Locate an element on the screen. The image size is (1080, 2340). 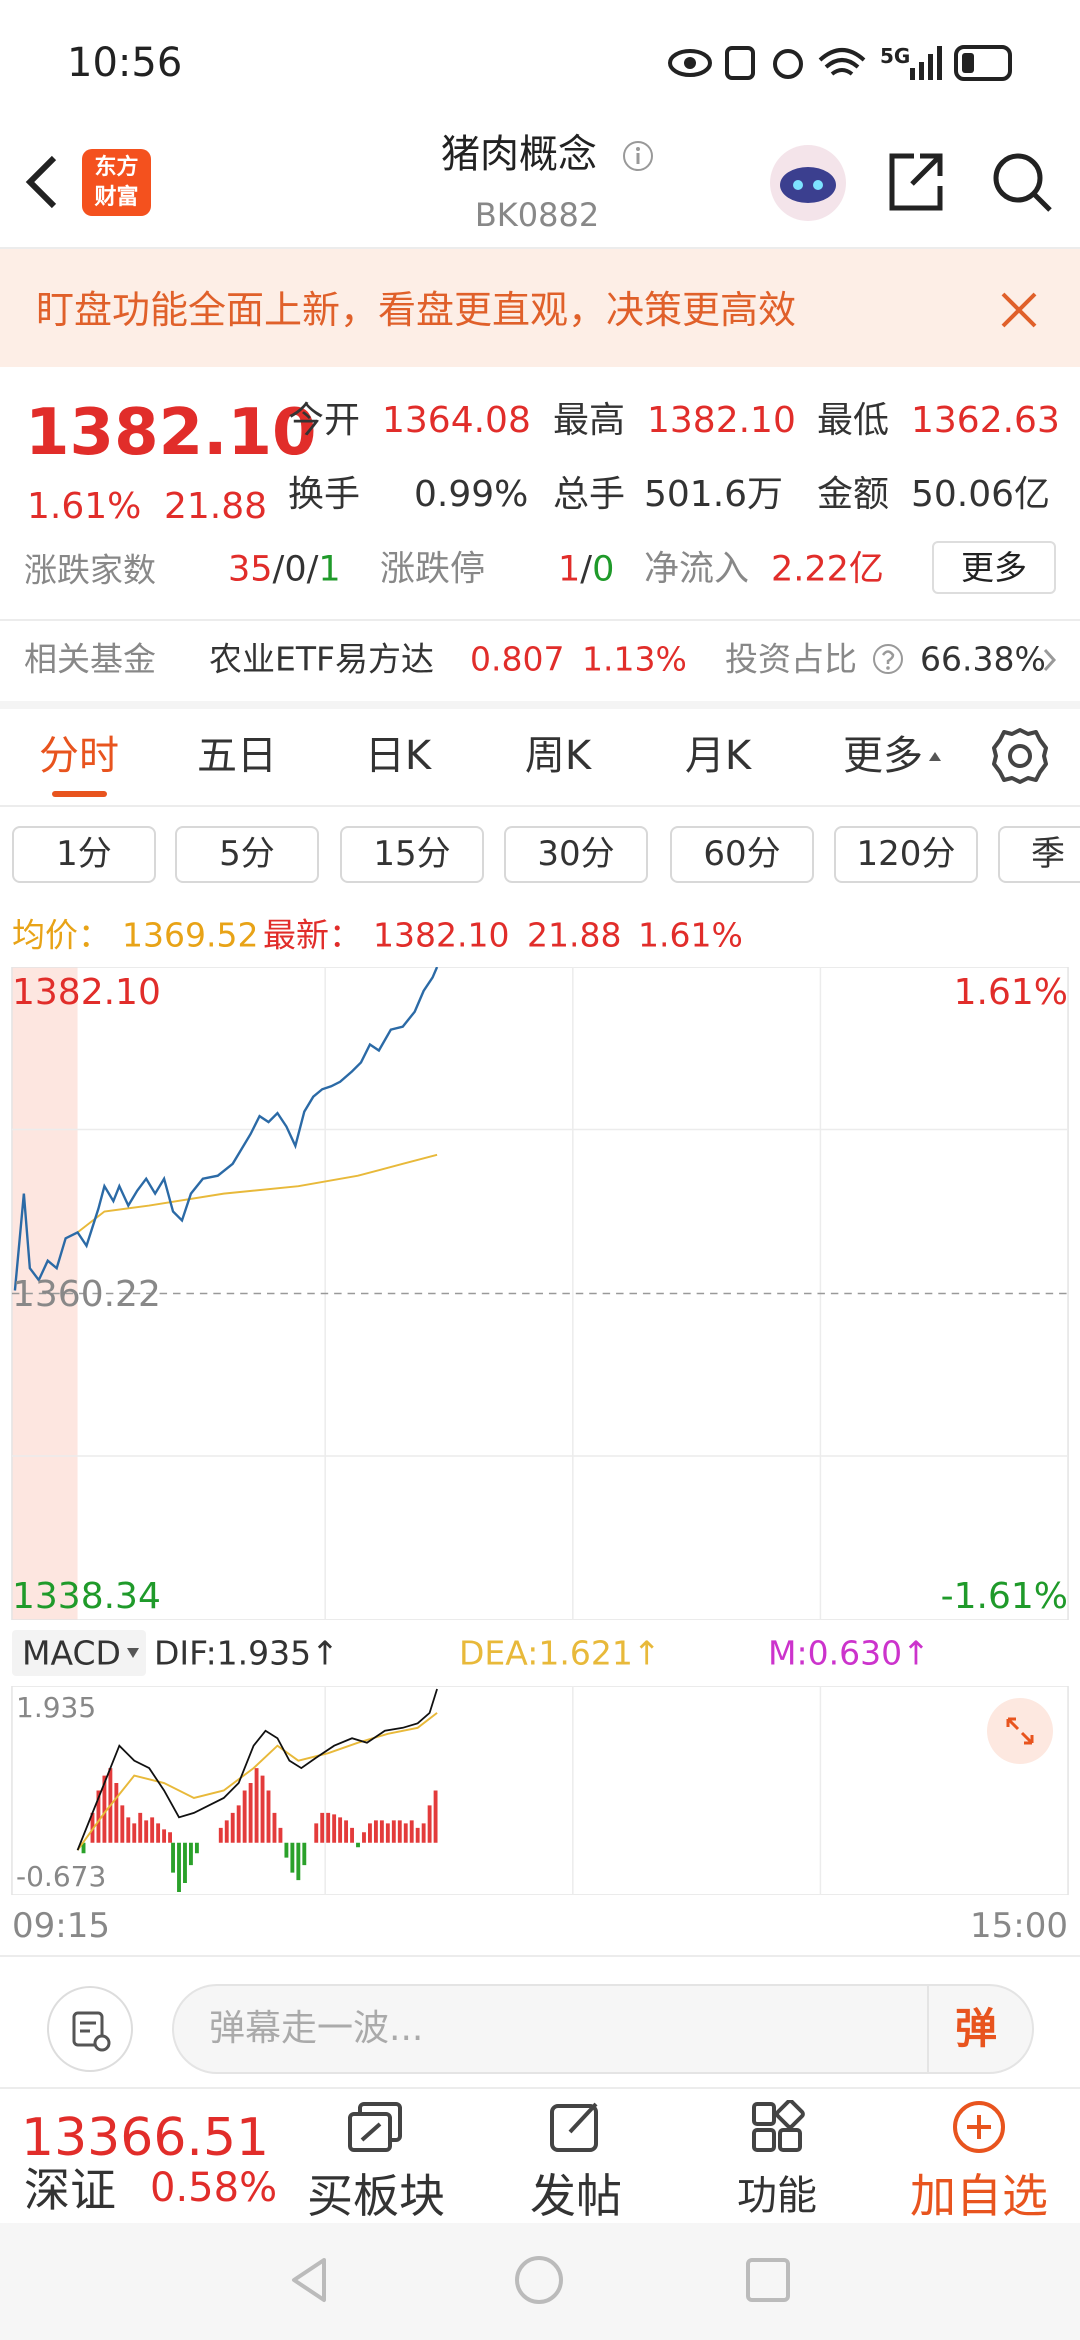
macd-max: 1.935 is located at coordinates (56, 1707).